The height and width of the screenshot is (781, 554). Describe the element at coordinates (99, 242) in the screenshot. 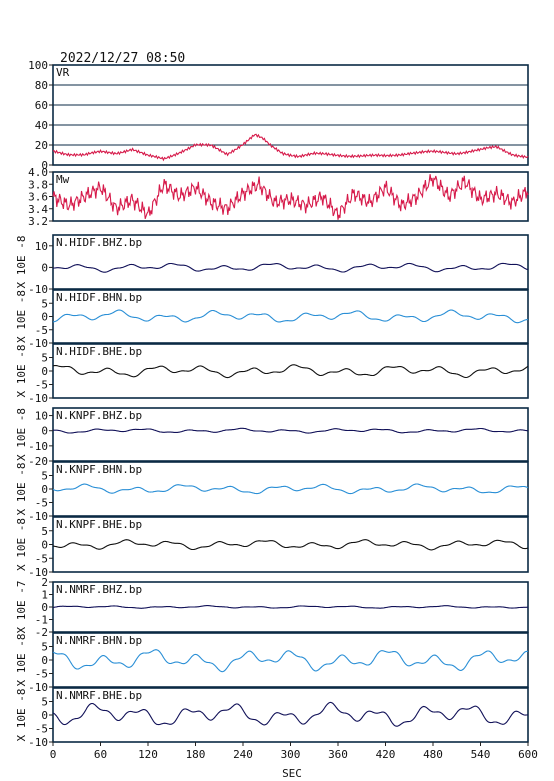

I see `panel-title: N.HIDF.BHZ.bp` at that location.